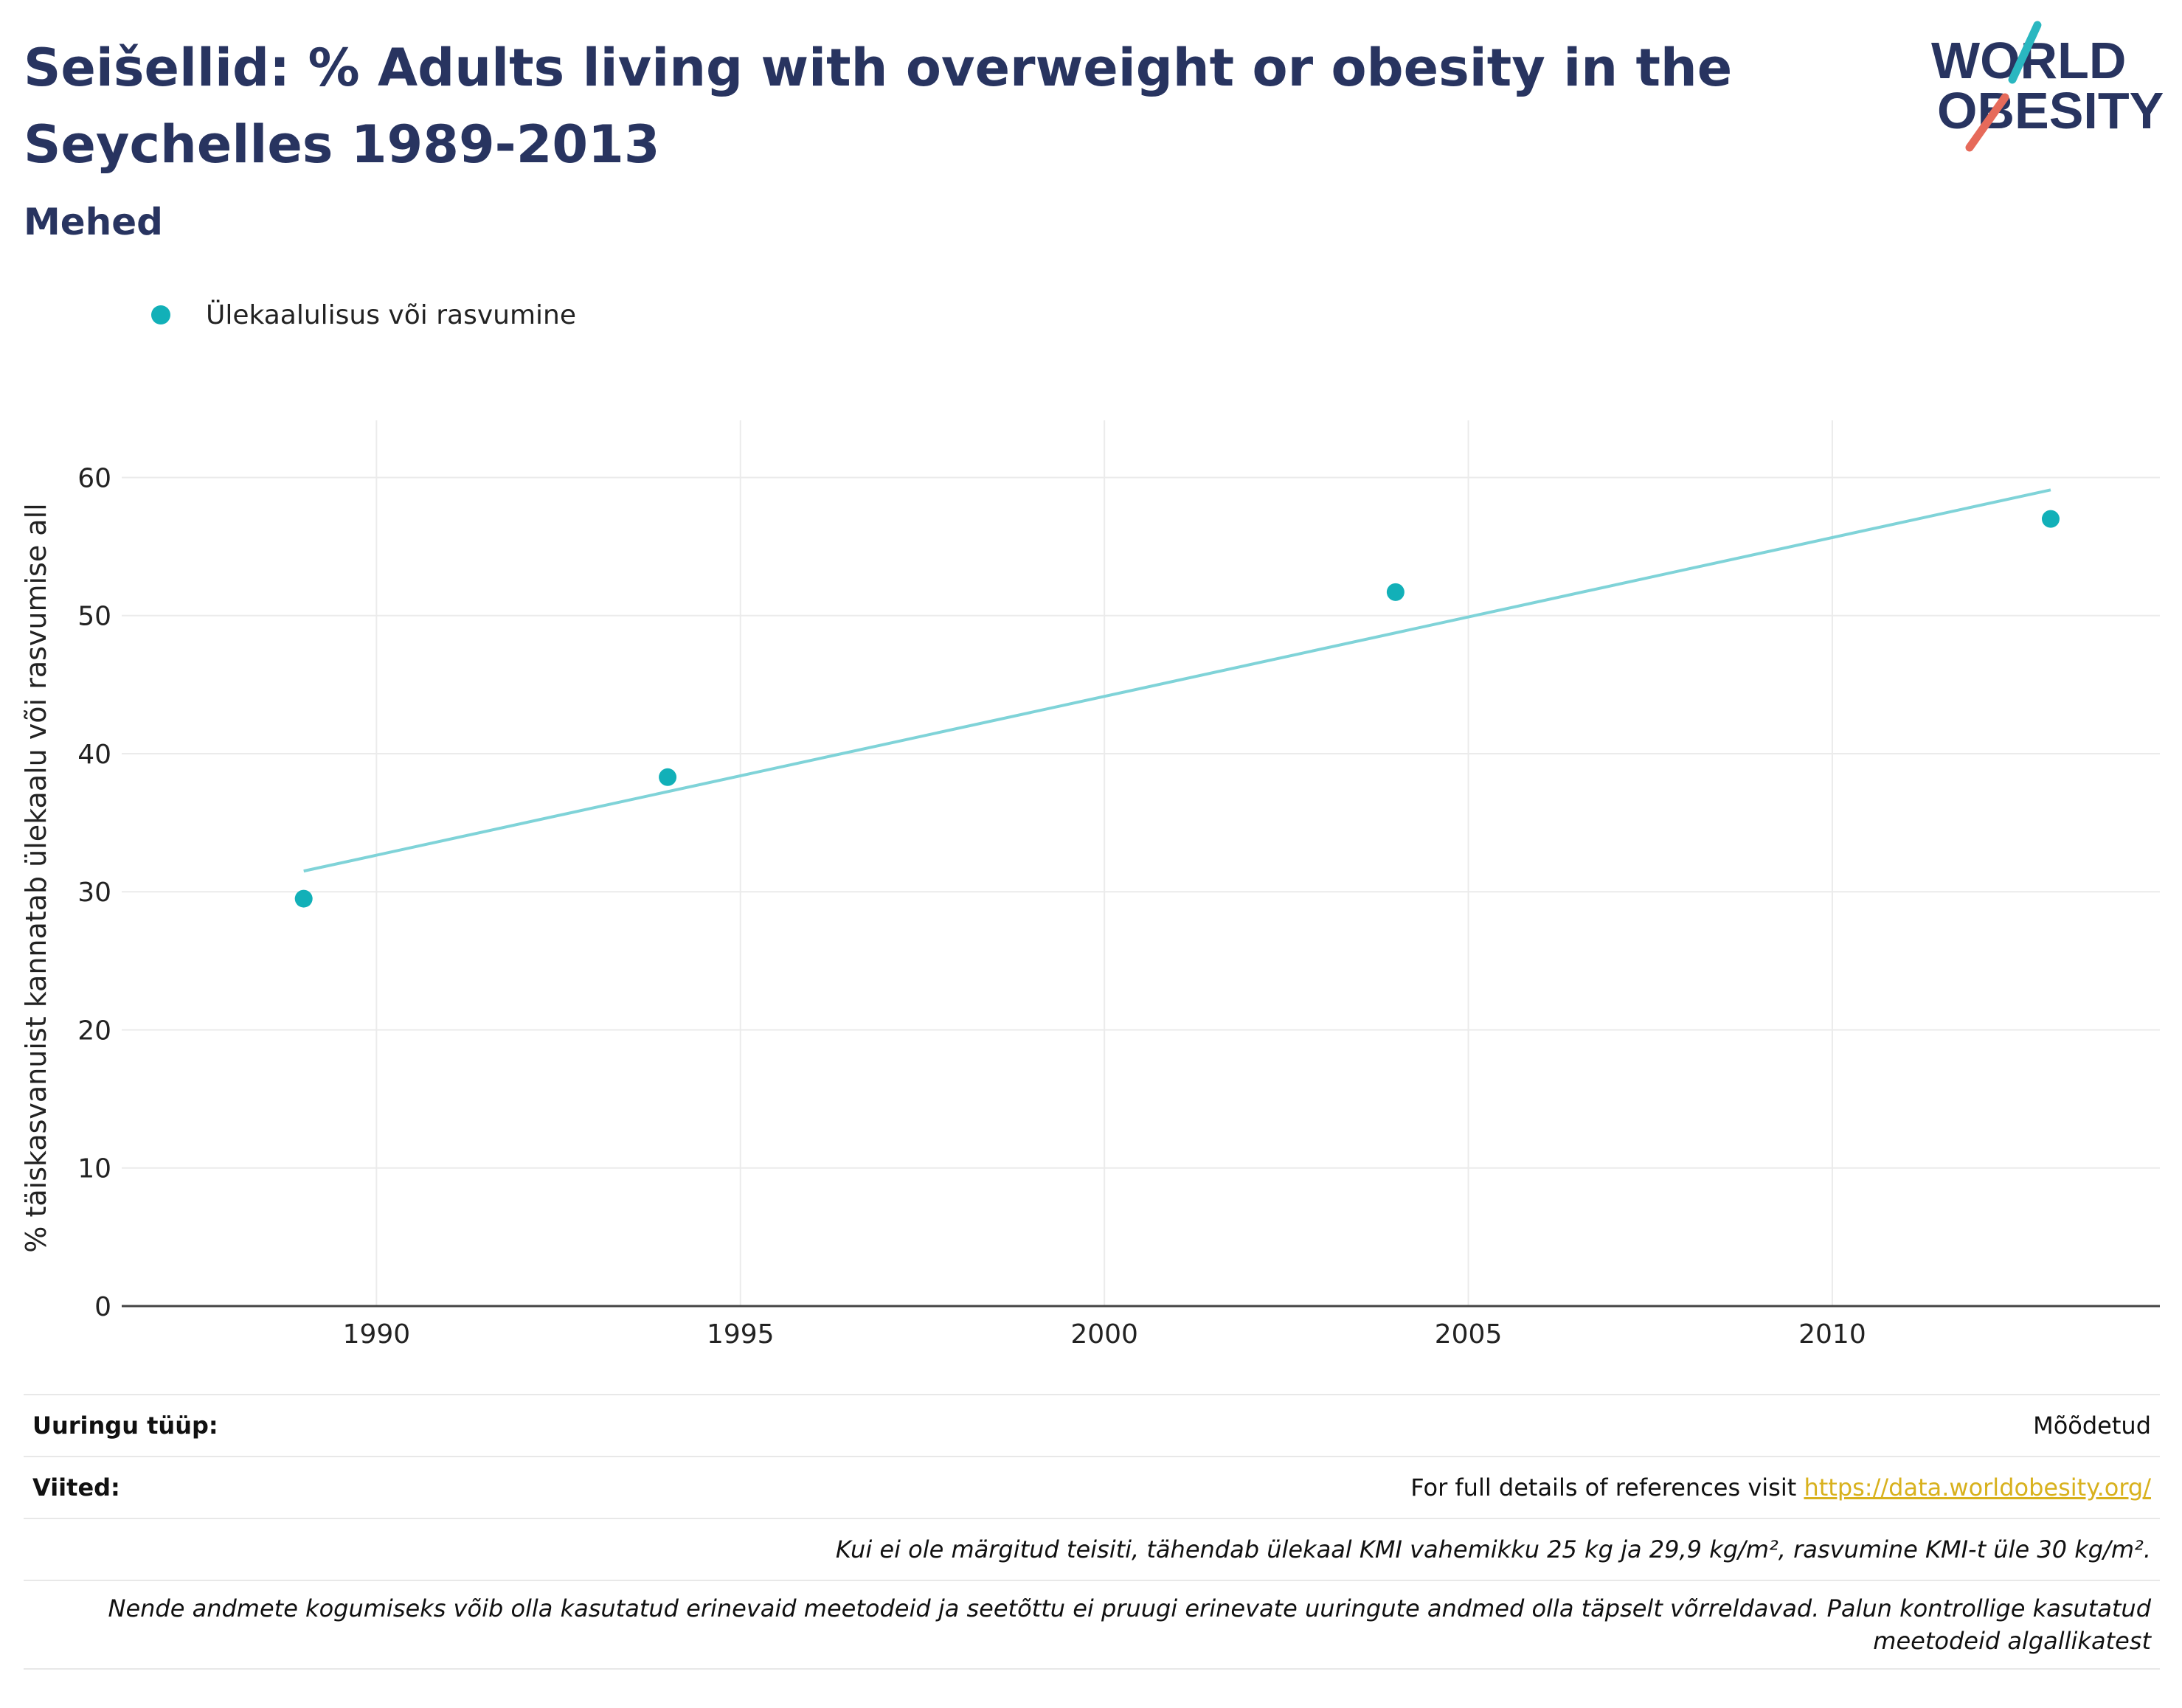 The width and height of the screenshot is (2182, 1708). I want to click on y-tick-label: 10, so click(94, 1169).